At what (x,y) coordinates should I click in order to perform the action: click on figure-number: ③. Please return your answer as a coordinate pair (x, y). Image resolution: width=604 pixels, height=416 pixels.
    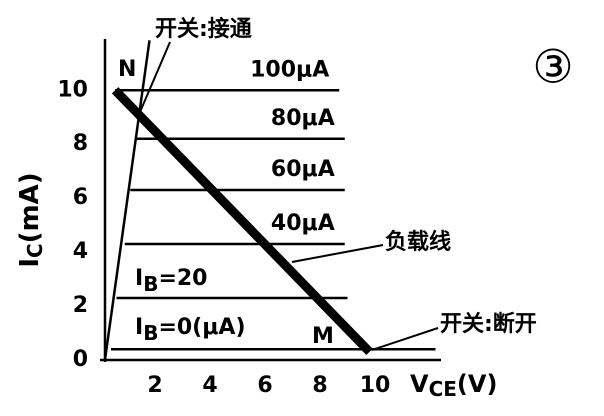
    Looking at the image, I should click on (552, 67).